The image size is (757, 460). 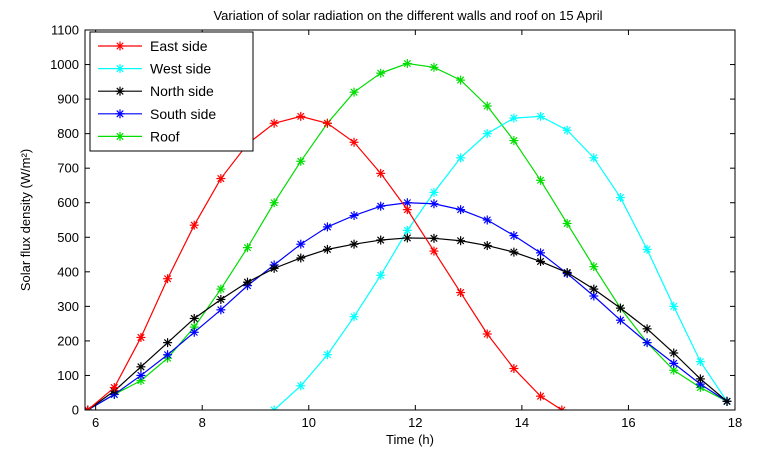 I want to click on x-tick-label: 16, so click(x=628, y=422).